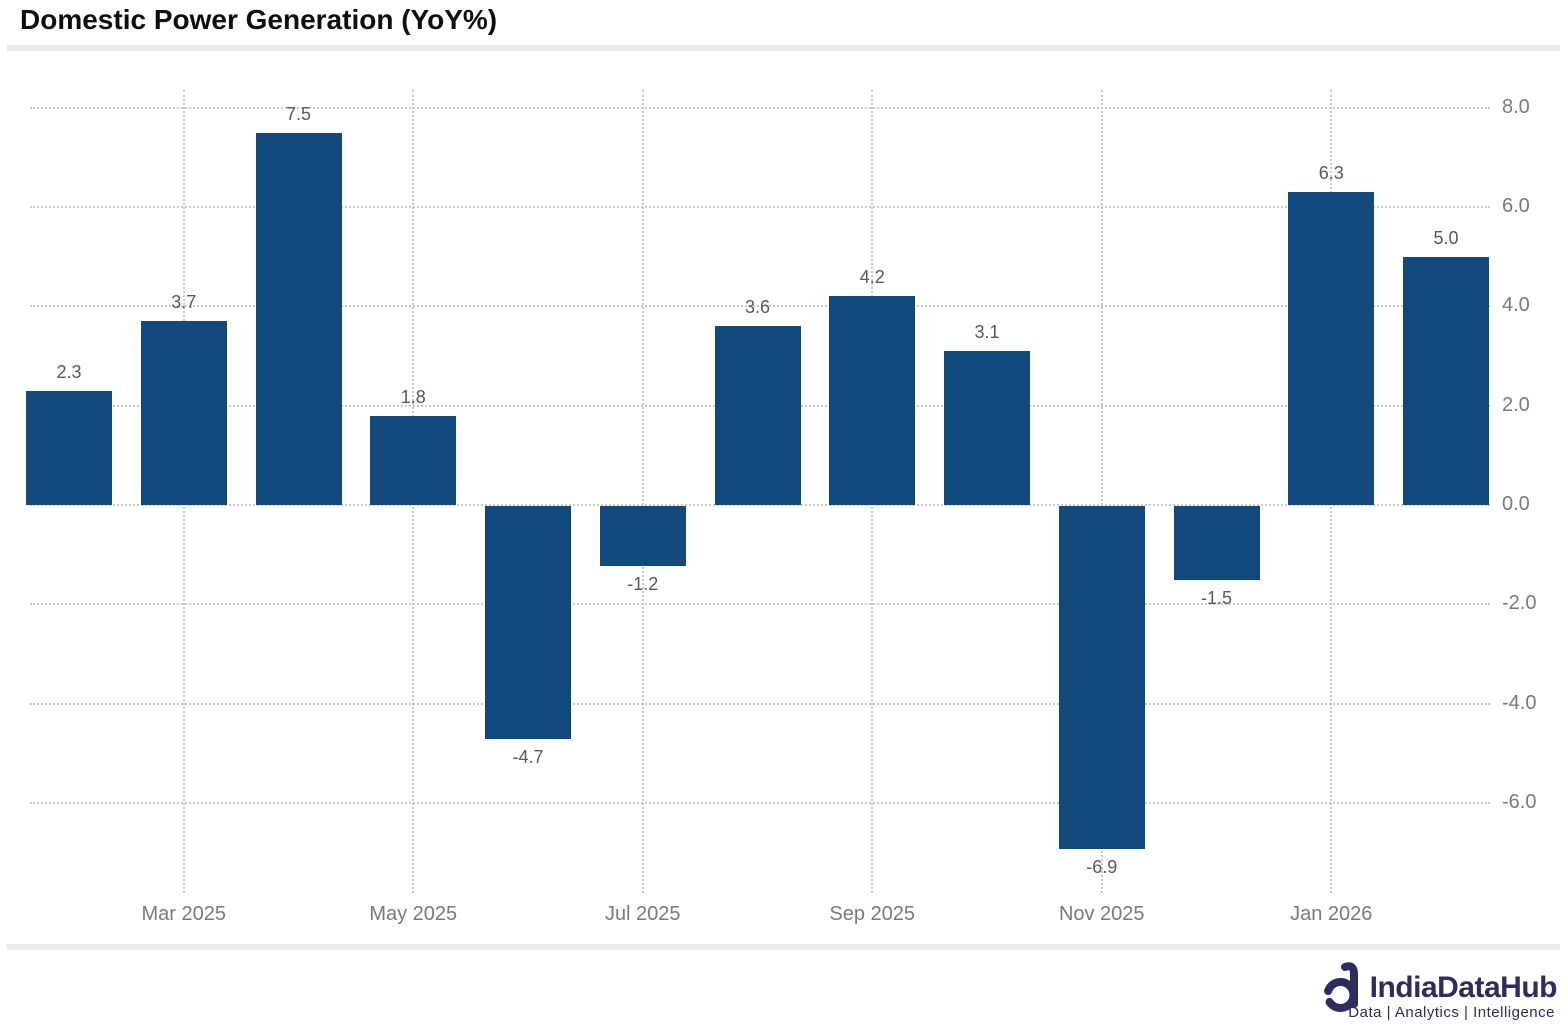 Image resolution: width=1567 pixels, height=1026 pixels. Describe the element at coordinates (1516, 206) in the screenshot. I see `y-tick-label: 6.0` at that location.